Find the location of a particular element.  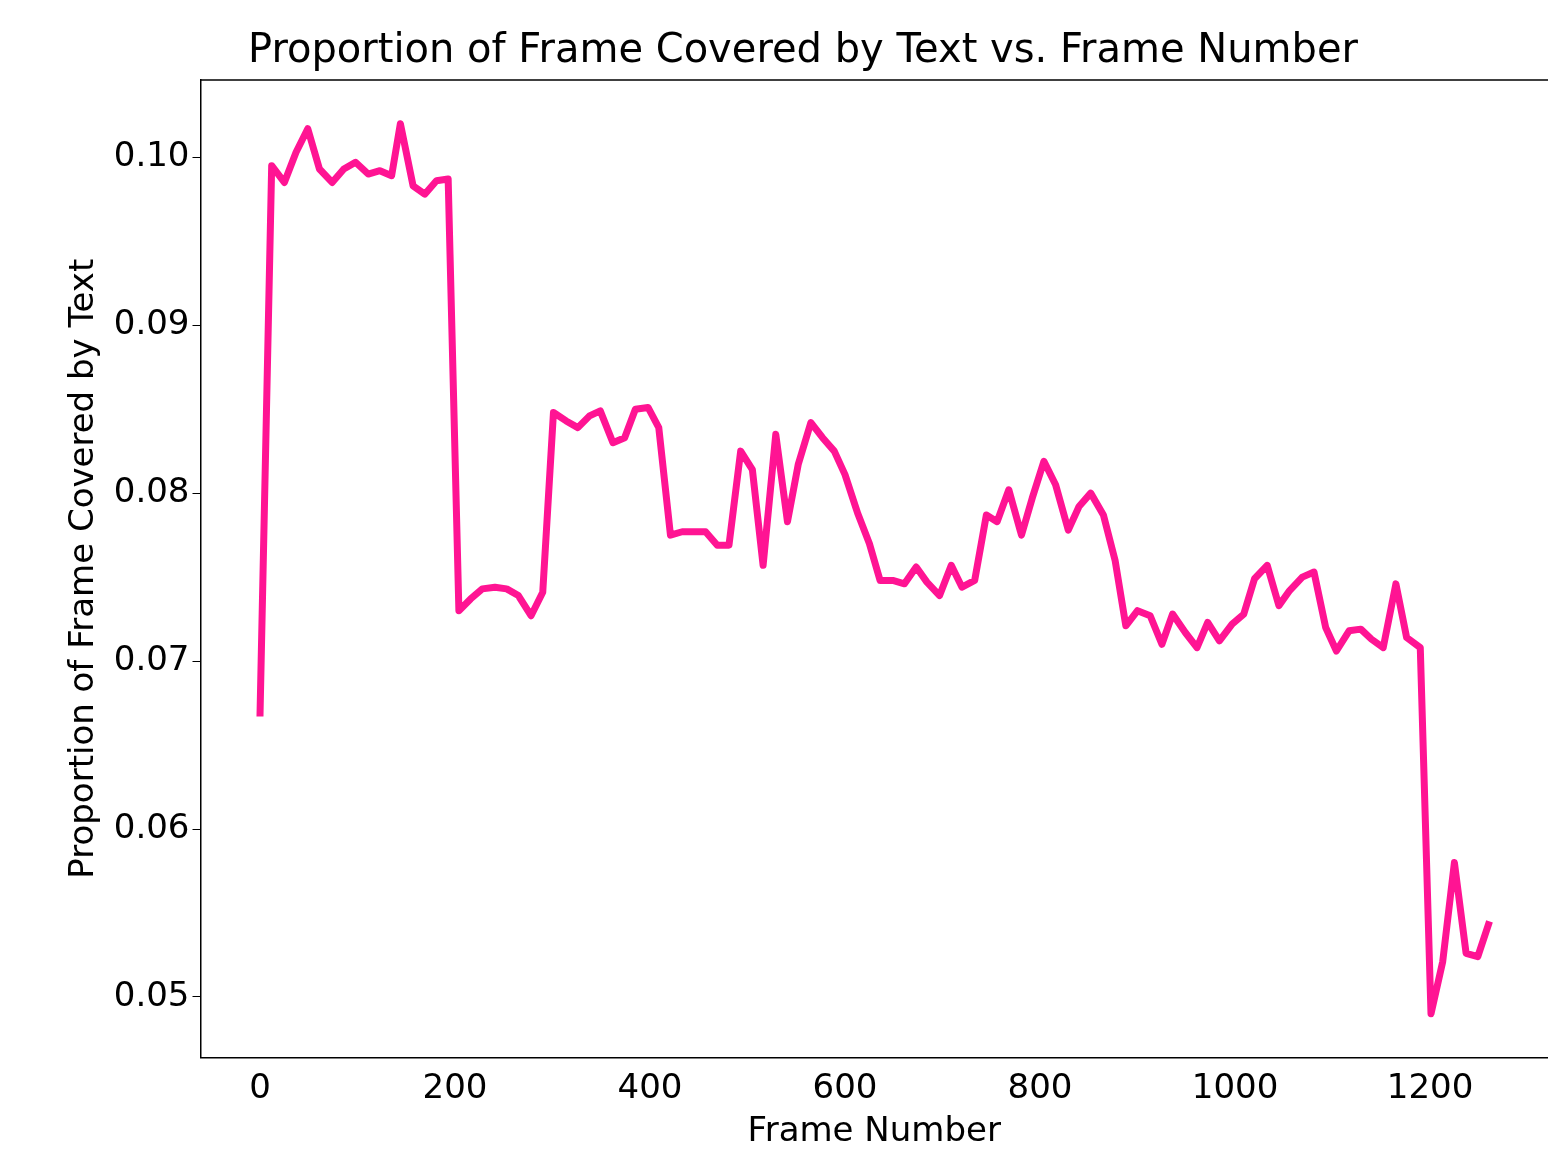

y-tick-label: 0.10 is located at coordinates (151, 154).